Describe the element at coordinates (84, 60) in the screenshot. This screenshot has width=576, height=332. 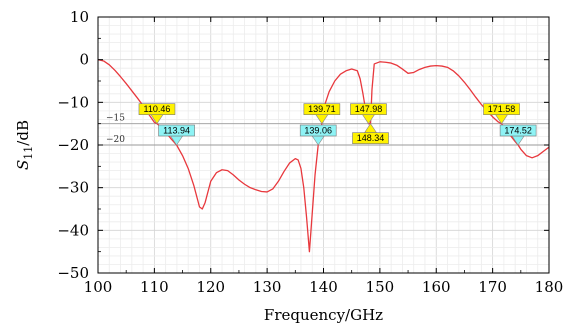
I see `y-tick-label: 0` at that location.